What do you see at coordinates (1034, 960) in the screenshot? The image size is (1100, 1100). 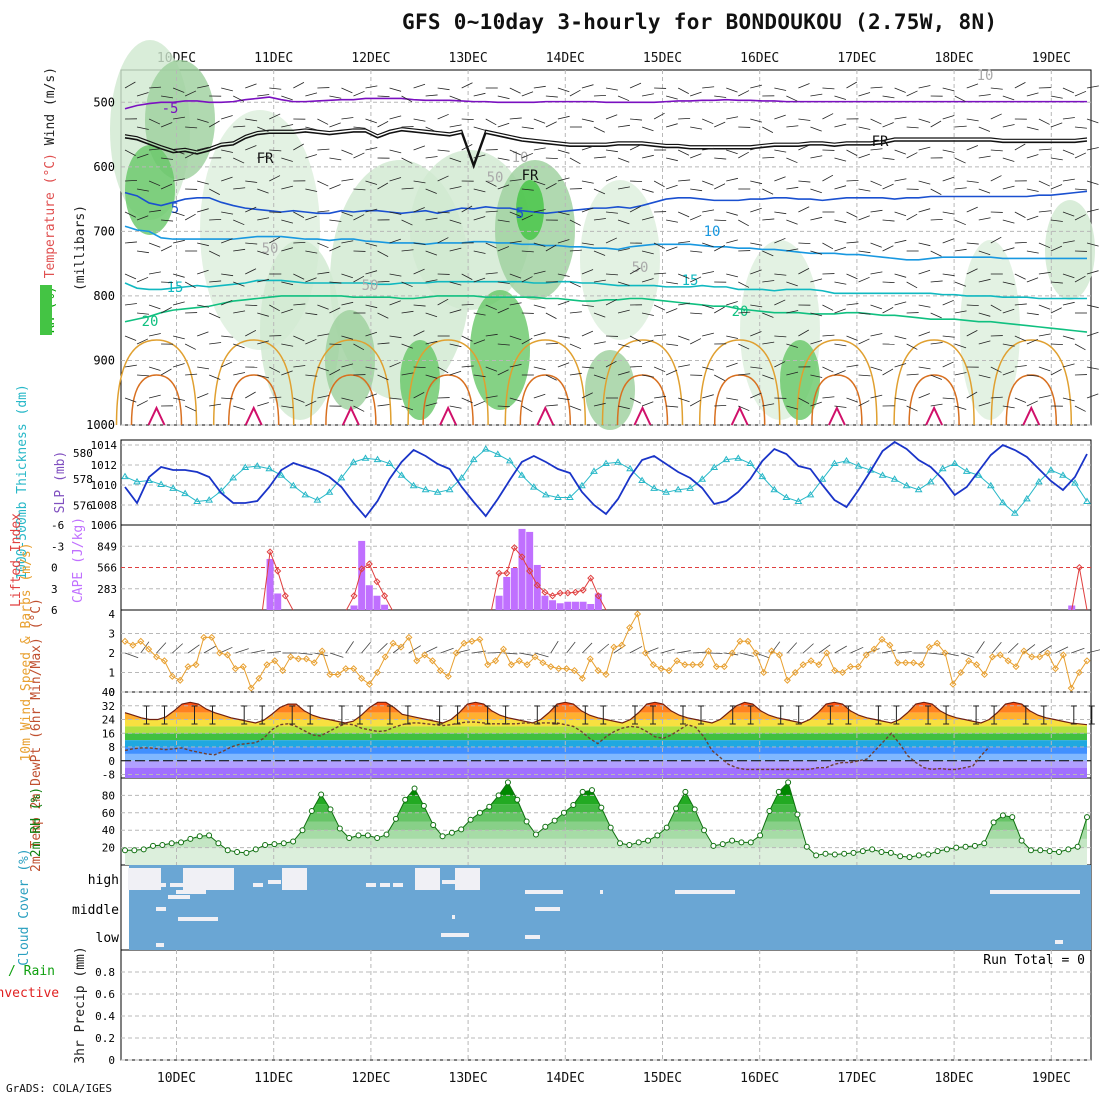 I see `run-total-label: Run Total = 0` at bounding box center [1034, 960].